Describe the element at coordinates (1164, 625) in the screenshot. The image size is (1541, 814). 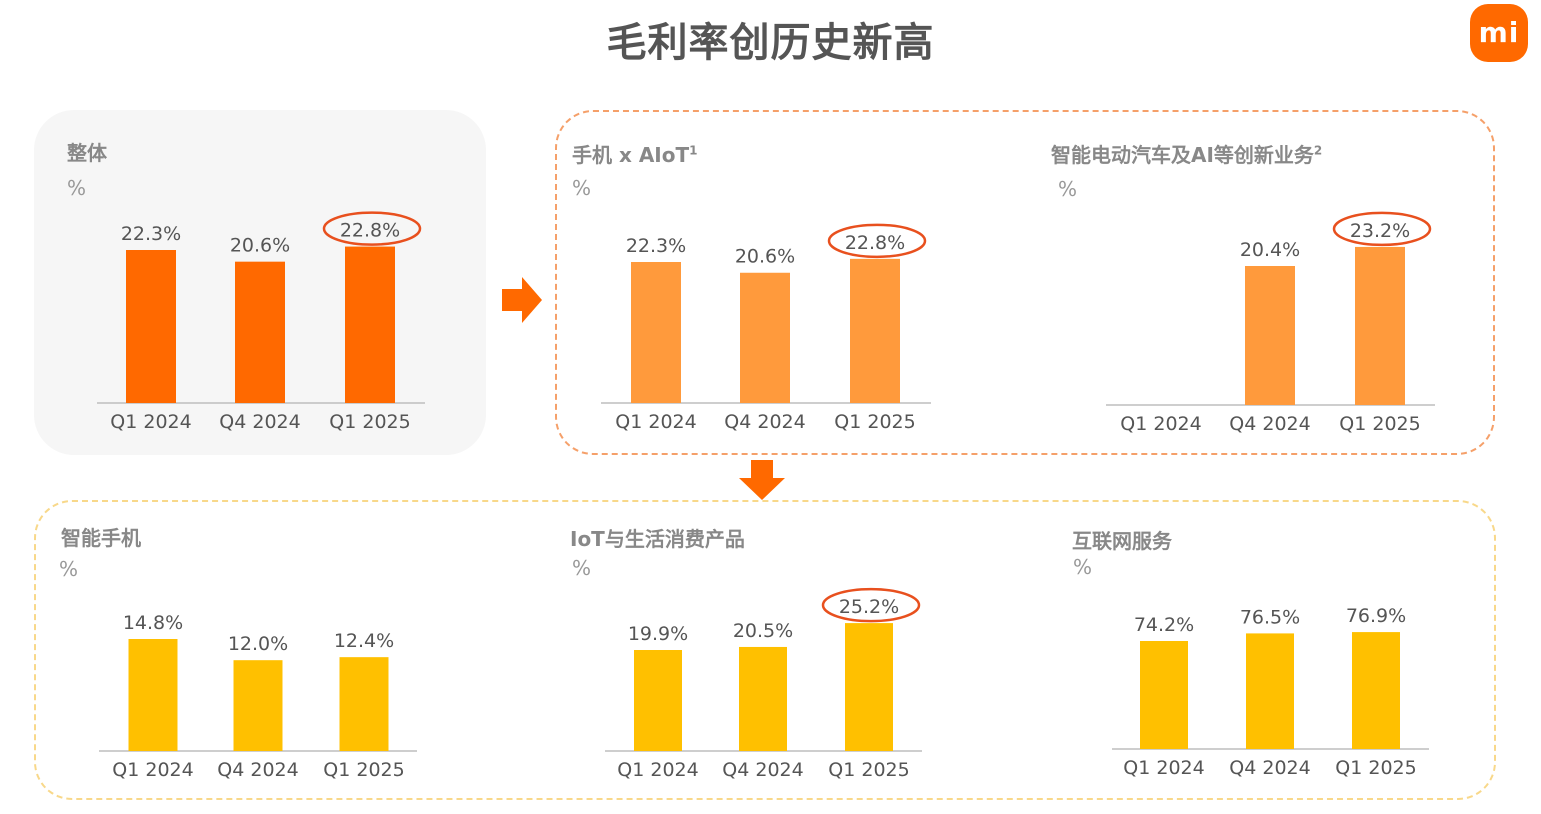
I see `internet-data-label: 74.2%` at that location.